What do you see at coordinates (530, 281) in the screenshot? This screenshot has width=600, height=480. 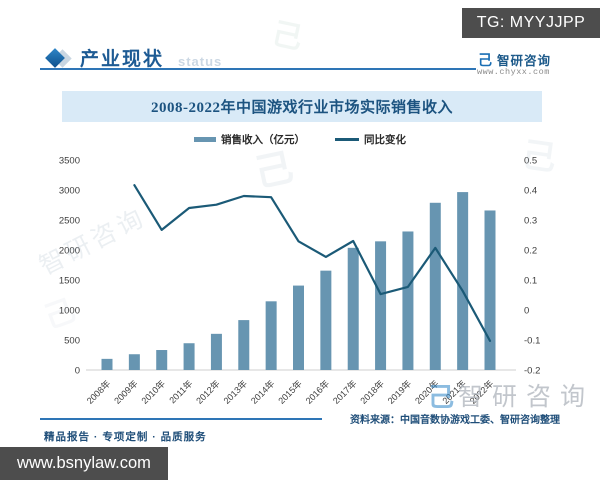 I see `right-axis-tick: 0.1` at bounding box center [530, 281].